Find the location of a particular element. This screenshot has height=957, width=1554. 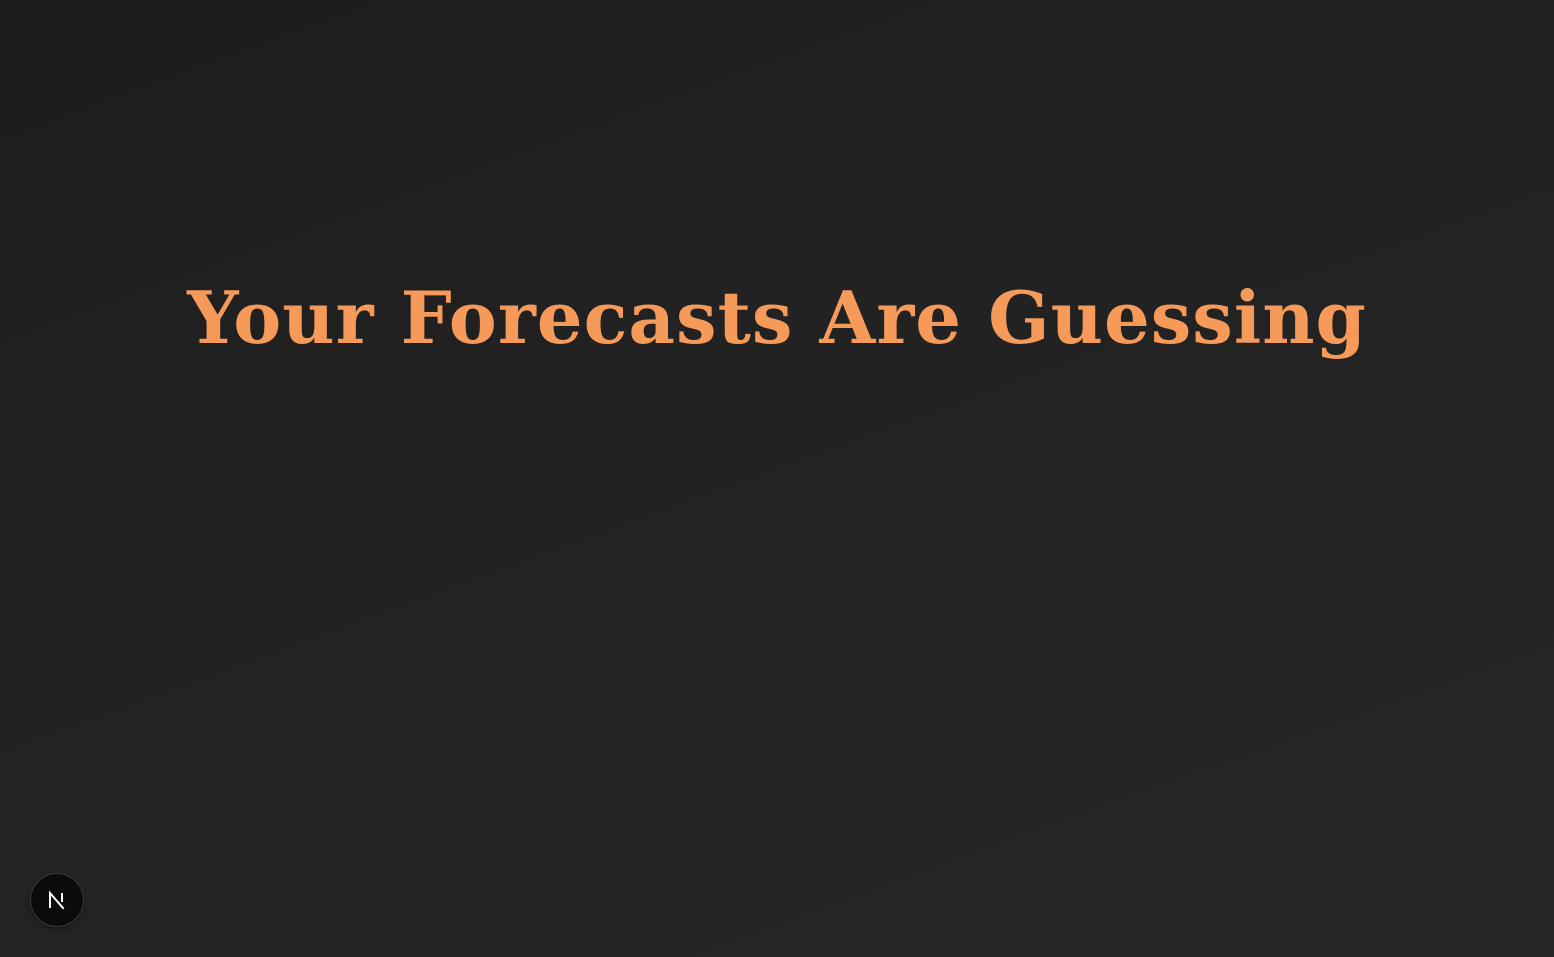

hero-title: Your Forecasts Are Guessing is located at coordinates (777, 317).